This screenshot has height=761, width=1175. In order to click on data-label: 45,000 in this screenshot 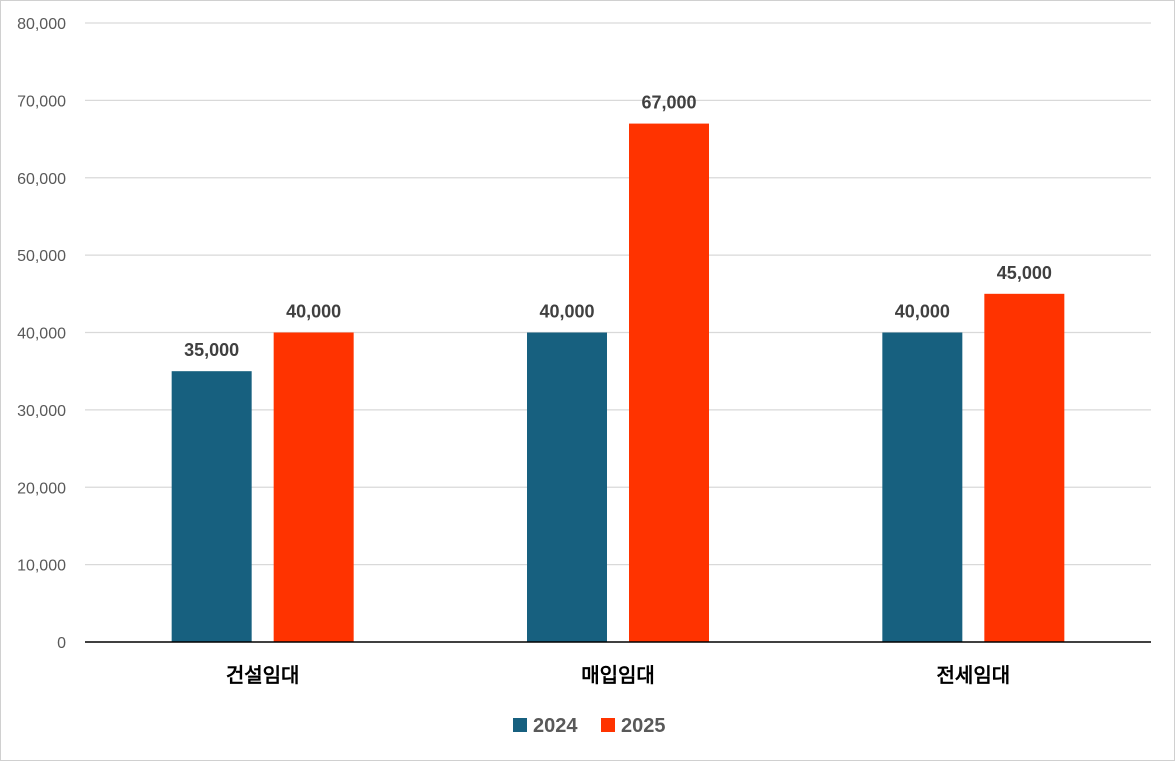, I will do `click(1024, 273)`.